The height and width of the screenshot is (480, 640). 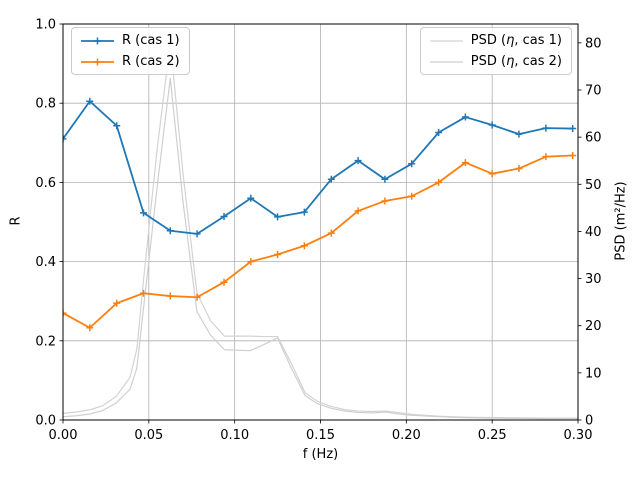 I want to click on left-y-tick-label: 1.0, so click(x=45, y=25).